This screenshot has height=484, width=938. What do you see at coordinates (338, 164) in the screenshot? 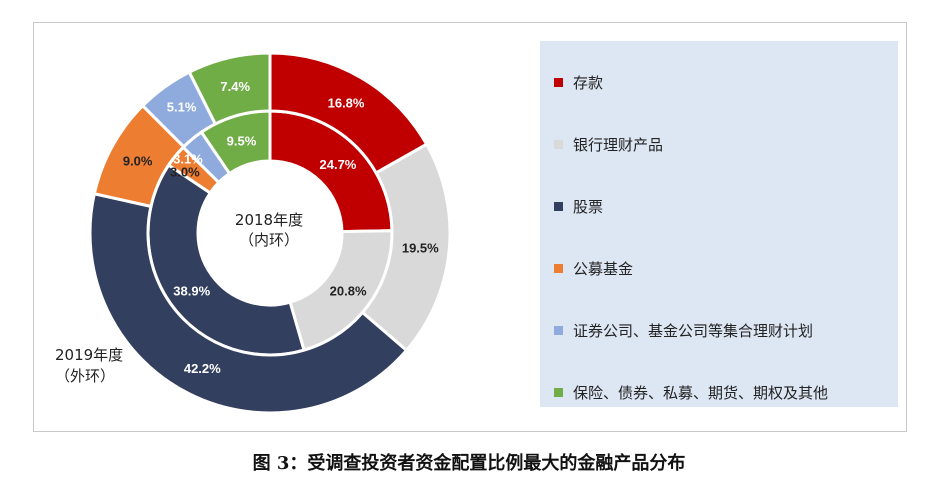
I see `inner-ring-data-label-0: 24.7%` at bounding box center [338, 164].